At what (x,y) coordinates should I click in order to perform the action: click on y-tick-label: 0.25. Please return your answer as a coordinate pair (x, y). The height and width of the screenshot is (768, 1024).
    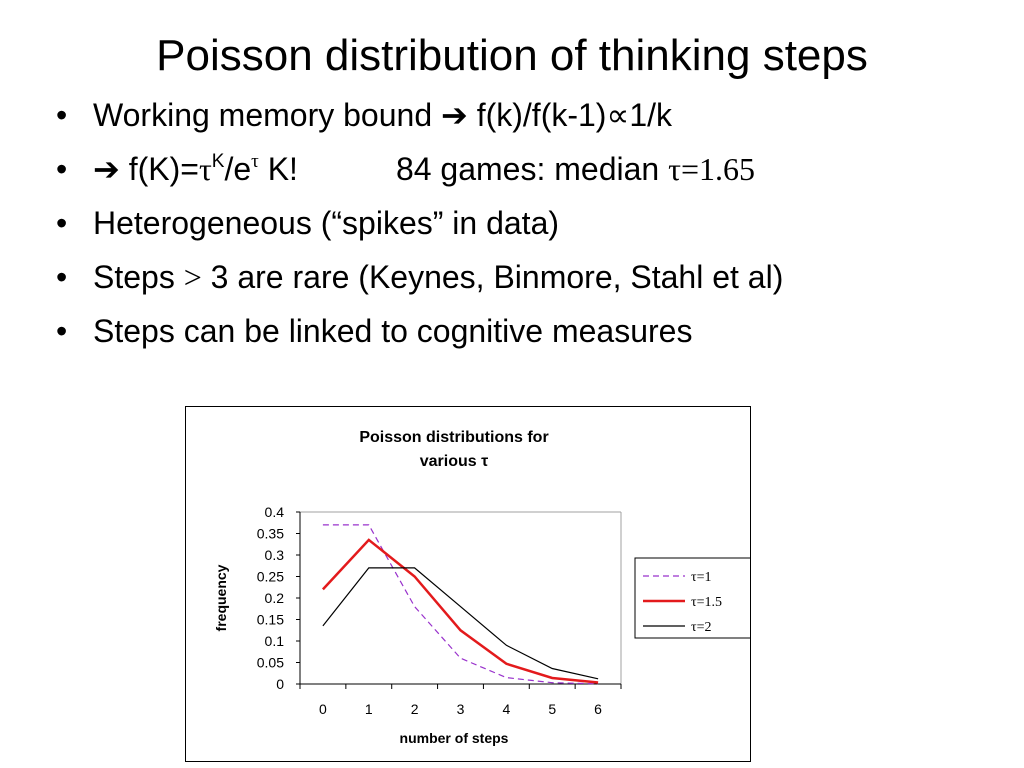
    Looking at the image, I should click on (270, 577).